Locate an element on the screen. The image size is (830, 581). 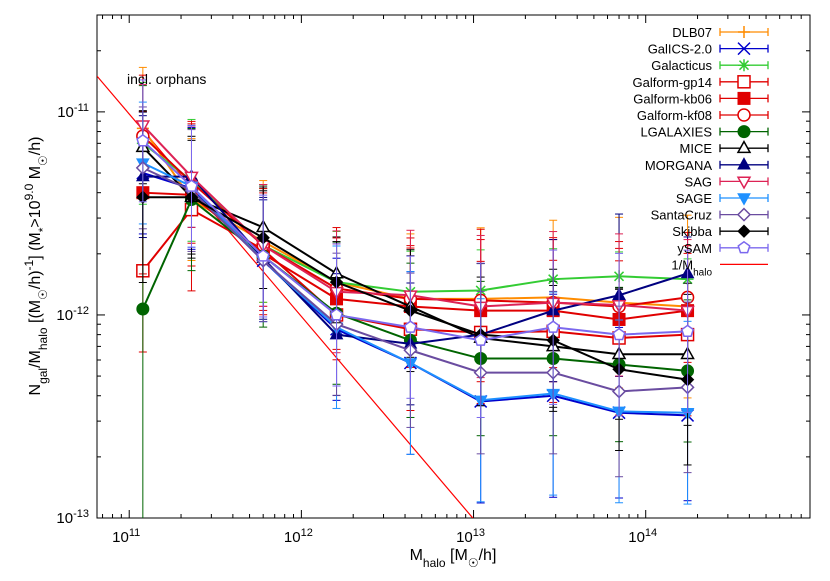
y-tick-label: 10-13 is located at coordinates (72, 517).